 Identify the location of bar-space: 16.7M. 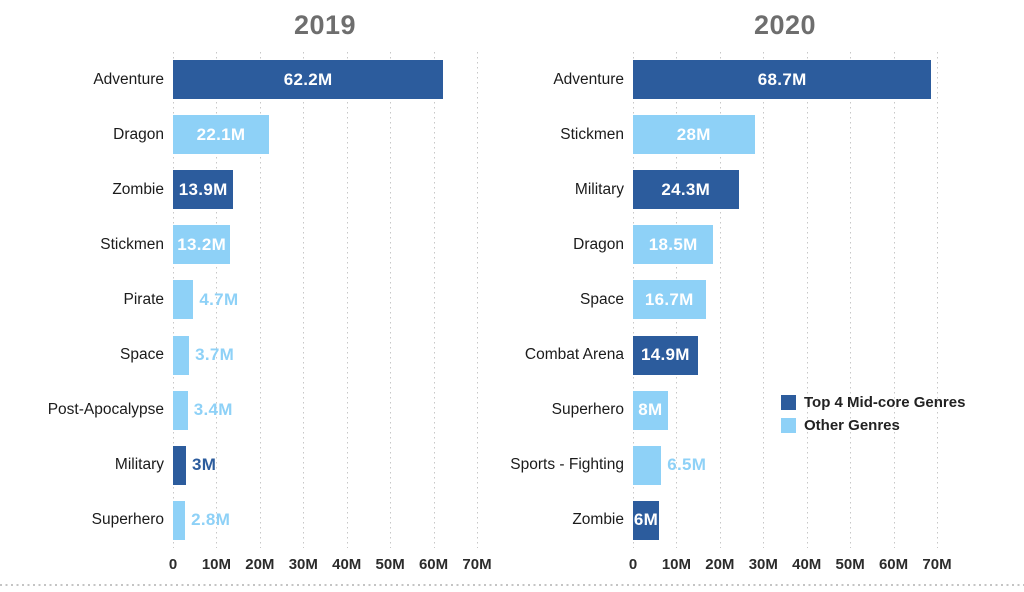
(669, 300).